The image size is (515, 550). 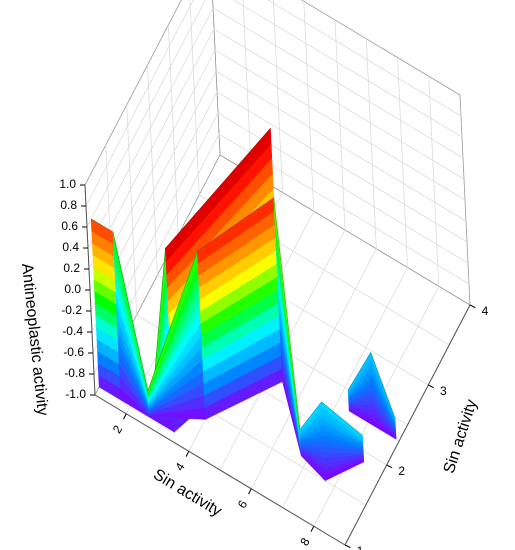 I want to click on x-axis-title: Sin activity, so click(x=187, y=493).